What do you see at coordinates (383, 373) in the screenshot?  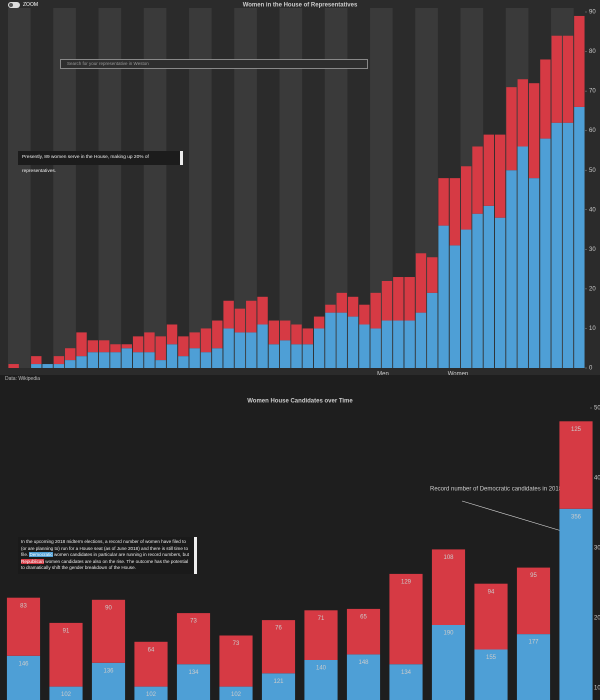 I see `toggle-men: Men` at bounding box center [383, 373].